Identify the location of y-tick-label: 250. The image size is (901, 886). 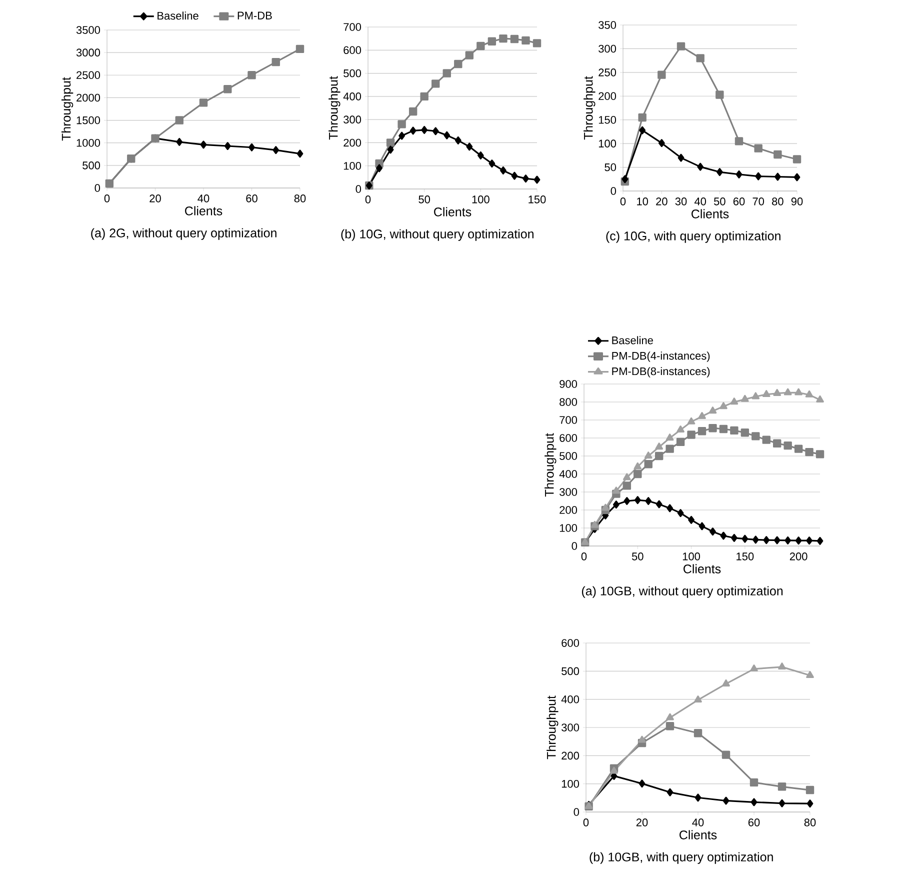
(607, 72).